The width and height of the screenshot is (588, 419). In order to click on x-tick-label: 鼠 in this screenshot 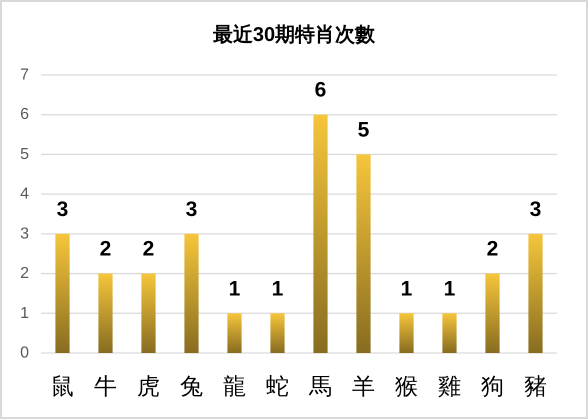, I will do `click(62, 386)`.